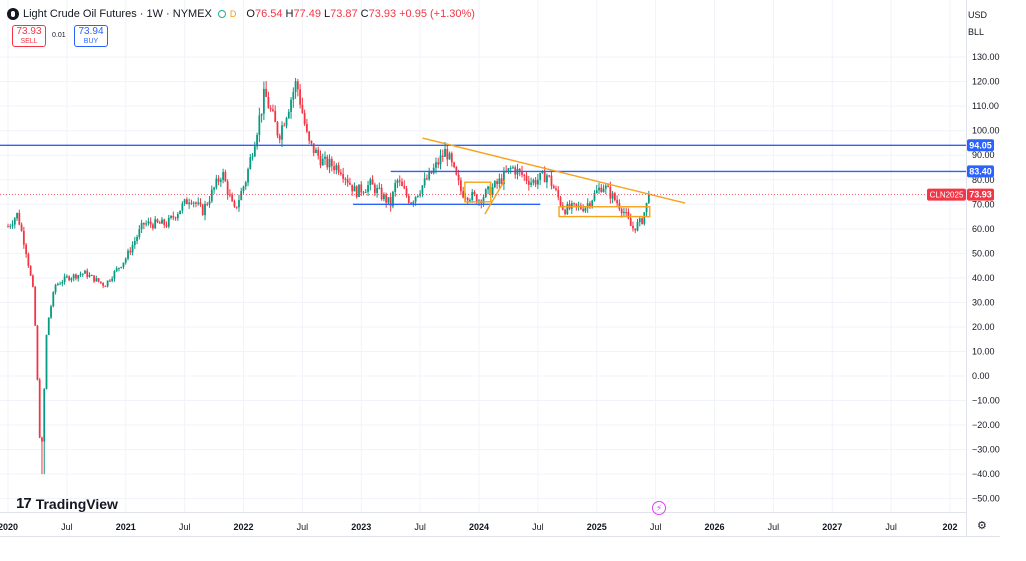 Image resolution: width=1026 pixels, height=561 pixels. What do you see at coordinates (91, 36) in the screenshot?
I see `buy-button: 73.94 BUY` at bounding box center [91, 36].